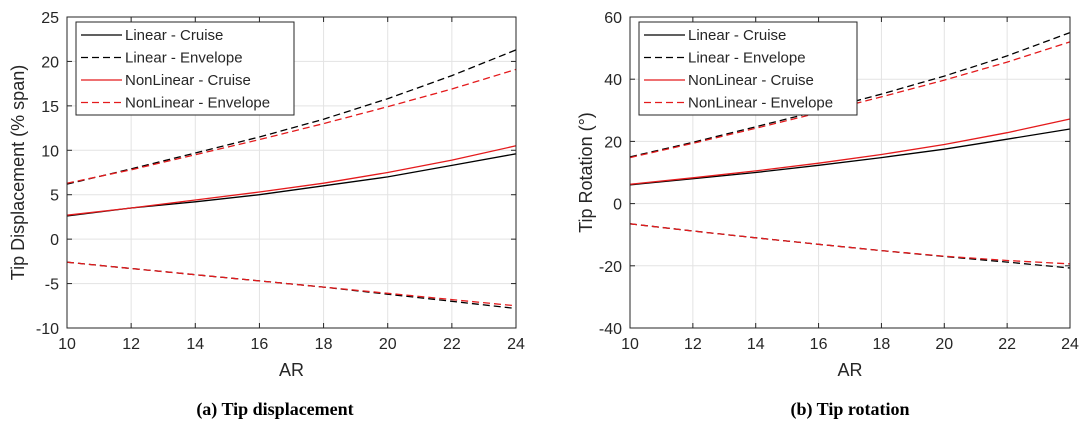 Image resolution: width=1083 pixels, height=430 pixels. I want to click on y-tick-label: 60, so click(613, 18).